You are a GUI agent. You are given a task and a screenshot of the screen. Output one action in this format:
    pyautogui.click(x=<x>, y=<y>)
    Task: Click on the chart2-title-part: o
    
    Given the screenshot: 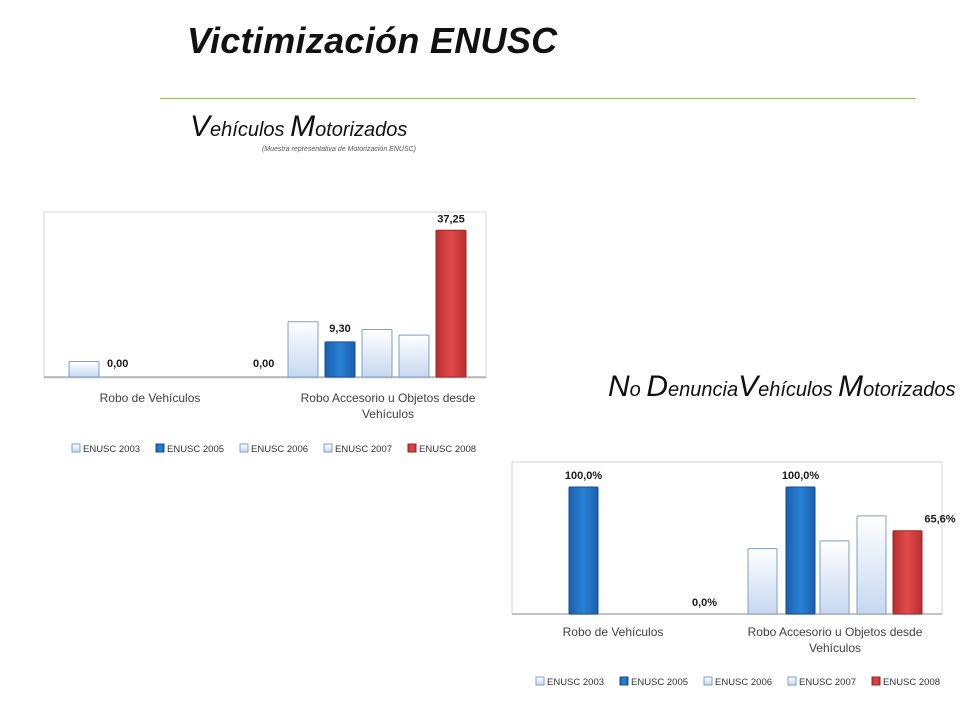 What is the action you would take?
    pyautogui.click(x=638, y=390)
    